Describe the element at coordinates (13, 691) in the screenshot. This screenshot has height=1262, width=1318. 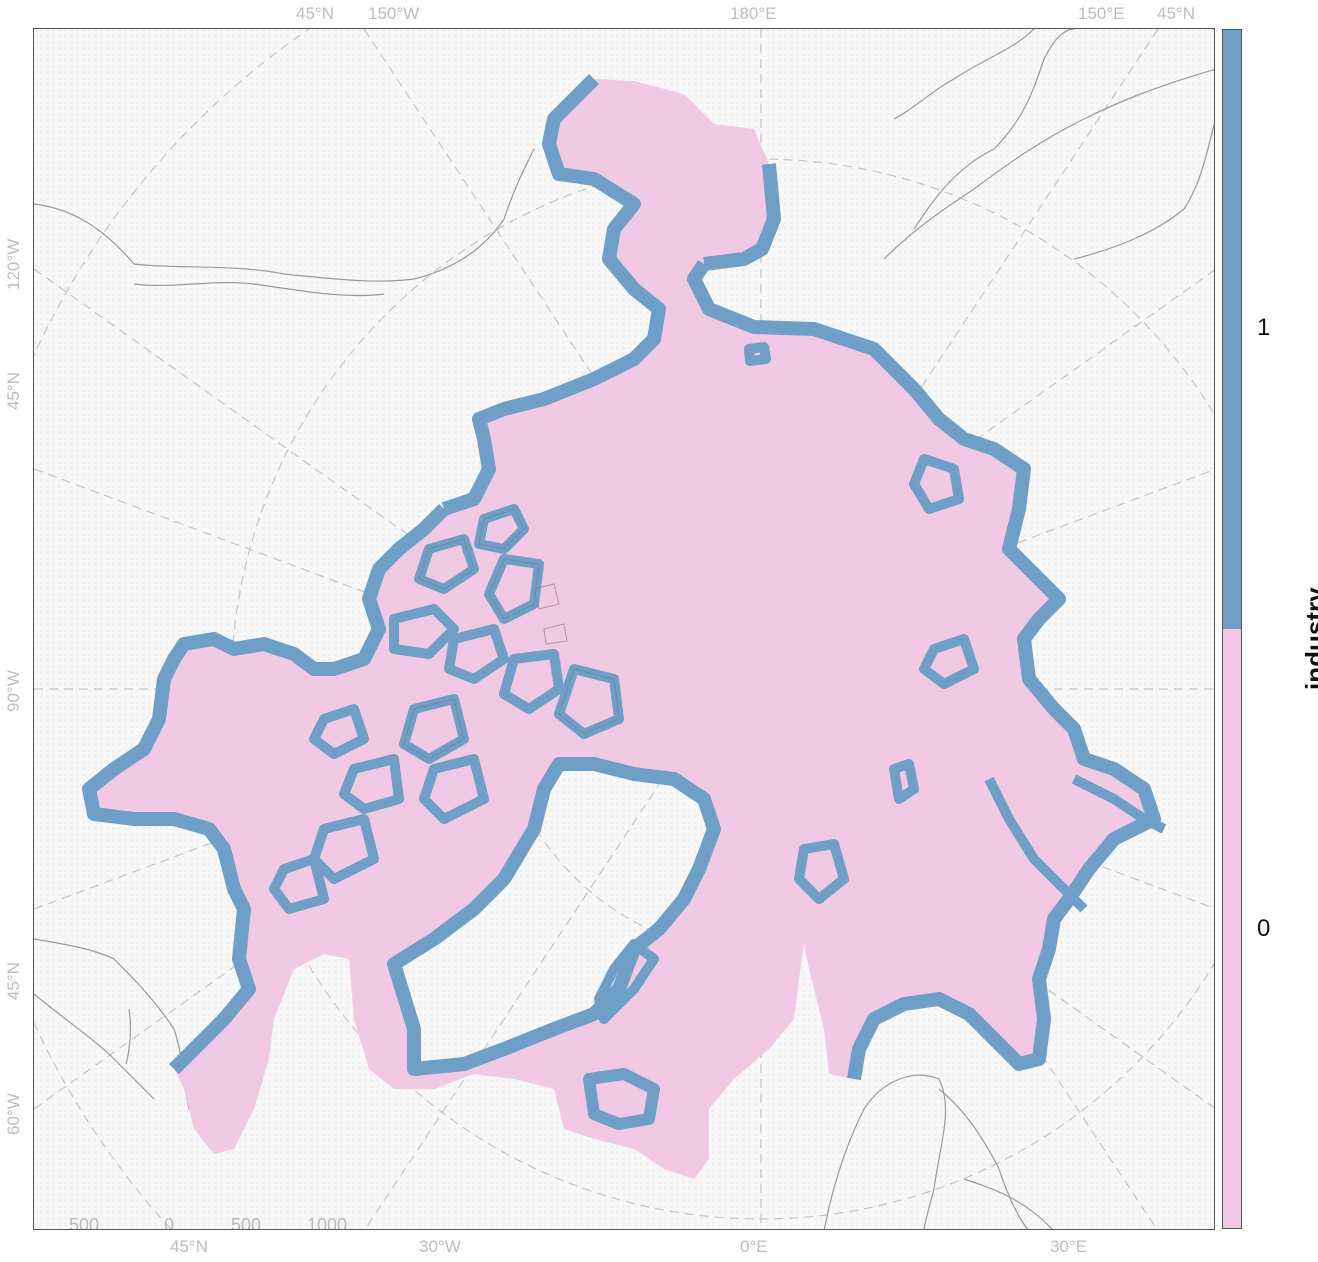
I see `left-axis-label: 90°W` at that location.